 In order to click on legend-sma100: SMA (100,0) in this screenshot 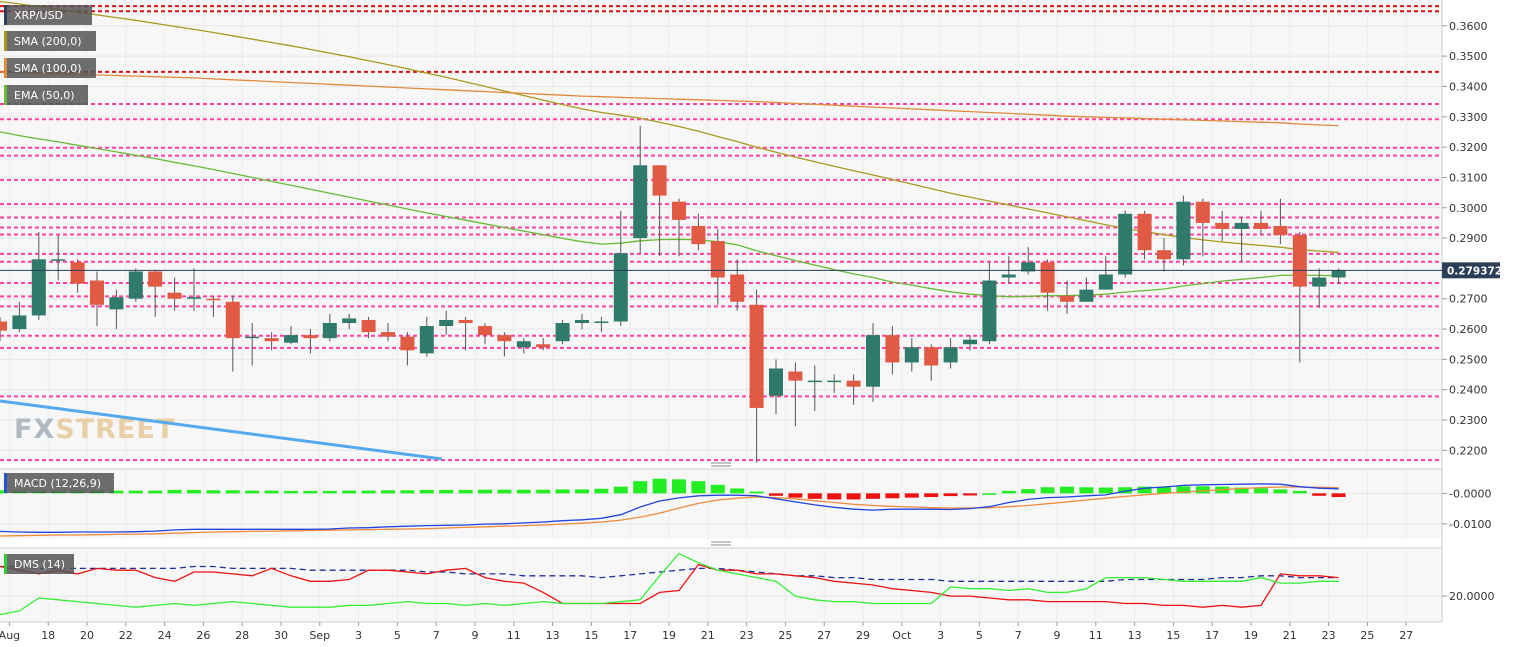, I will do `click(50, 68)`.